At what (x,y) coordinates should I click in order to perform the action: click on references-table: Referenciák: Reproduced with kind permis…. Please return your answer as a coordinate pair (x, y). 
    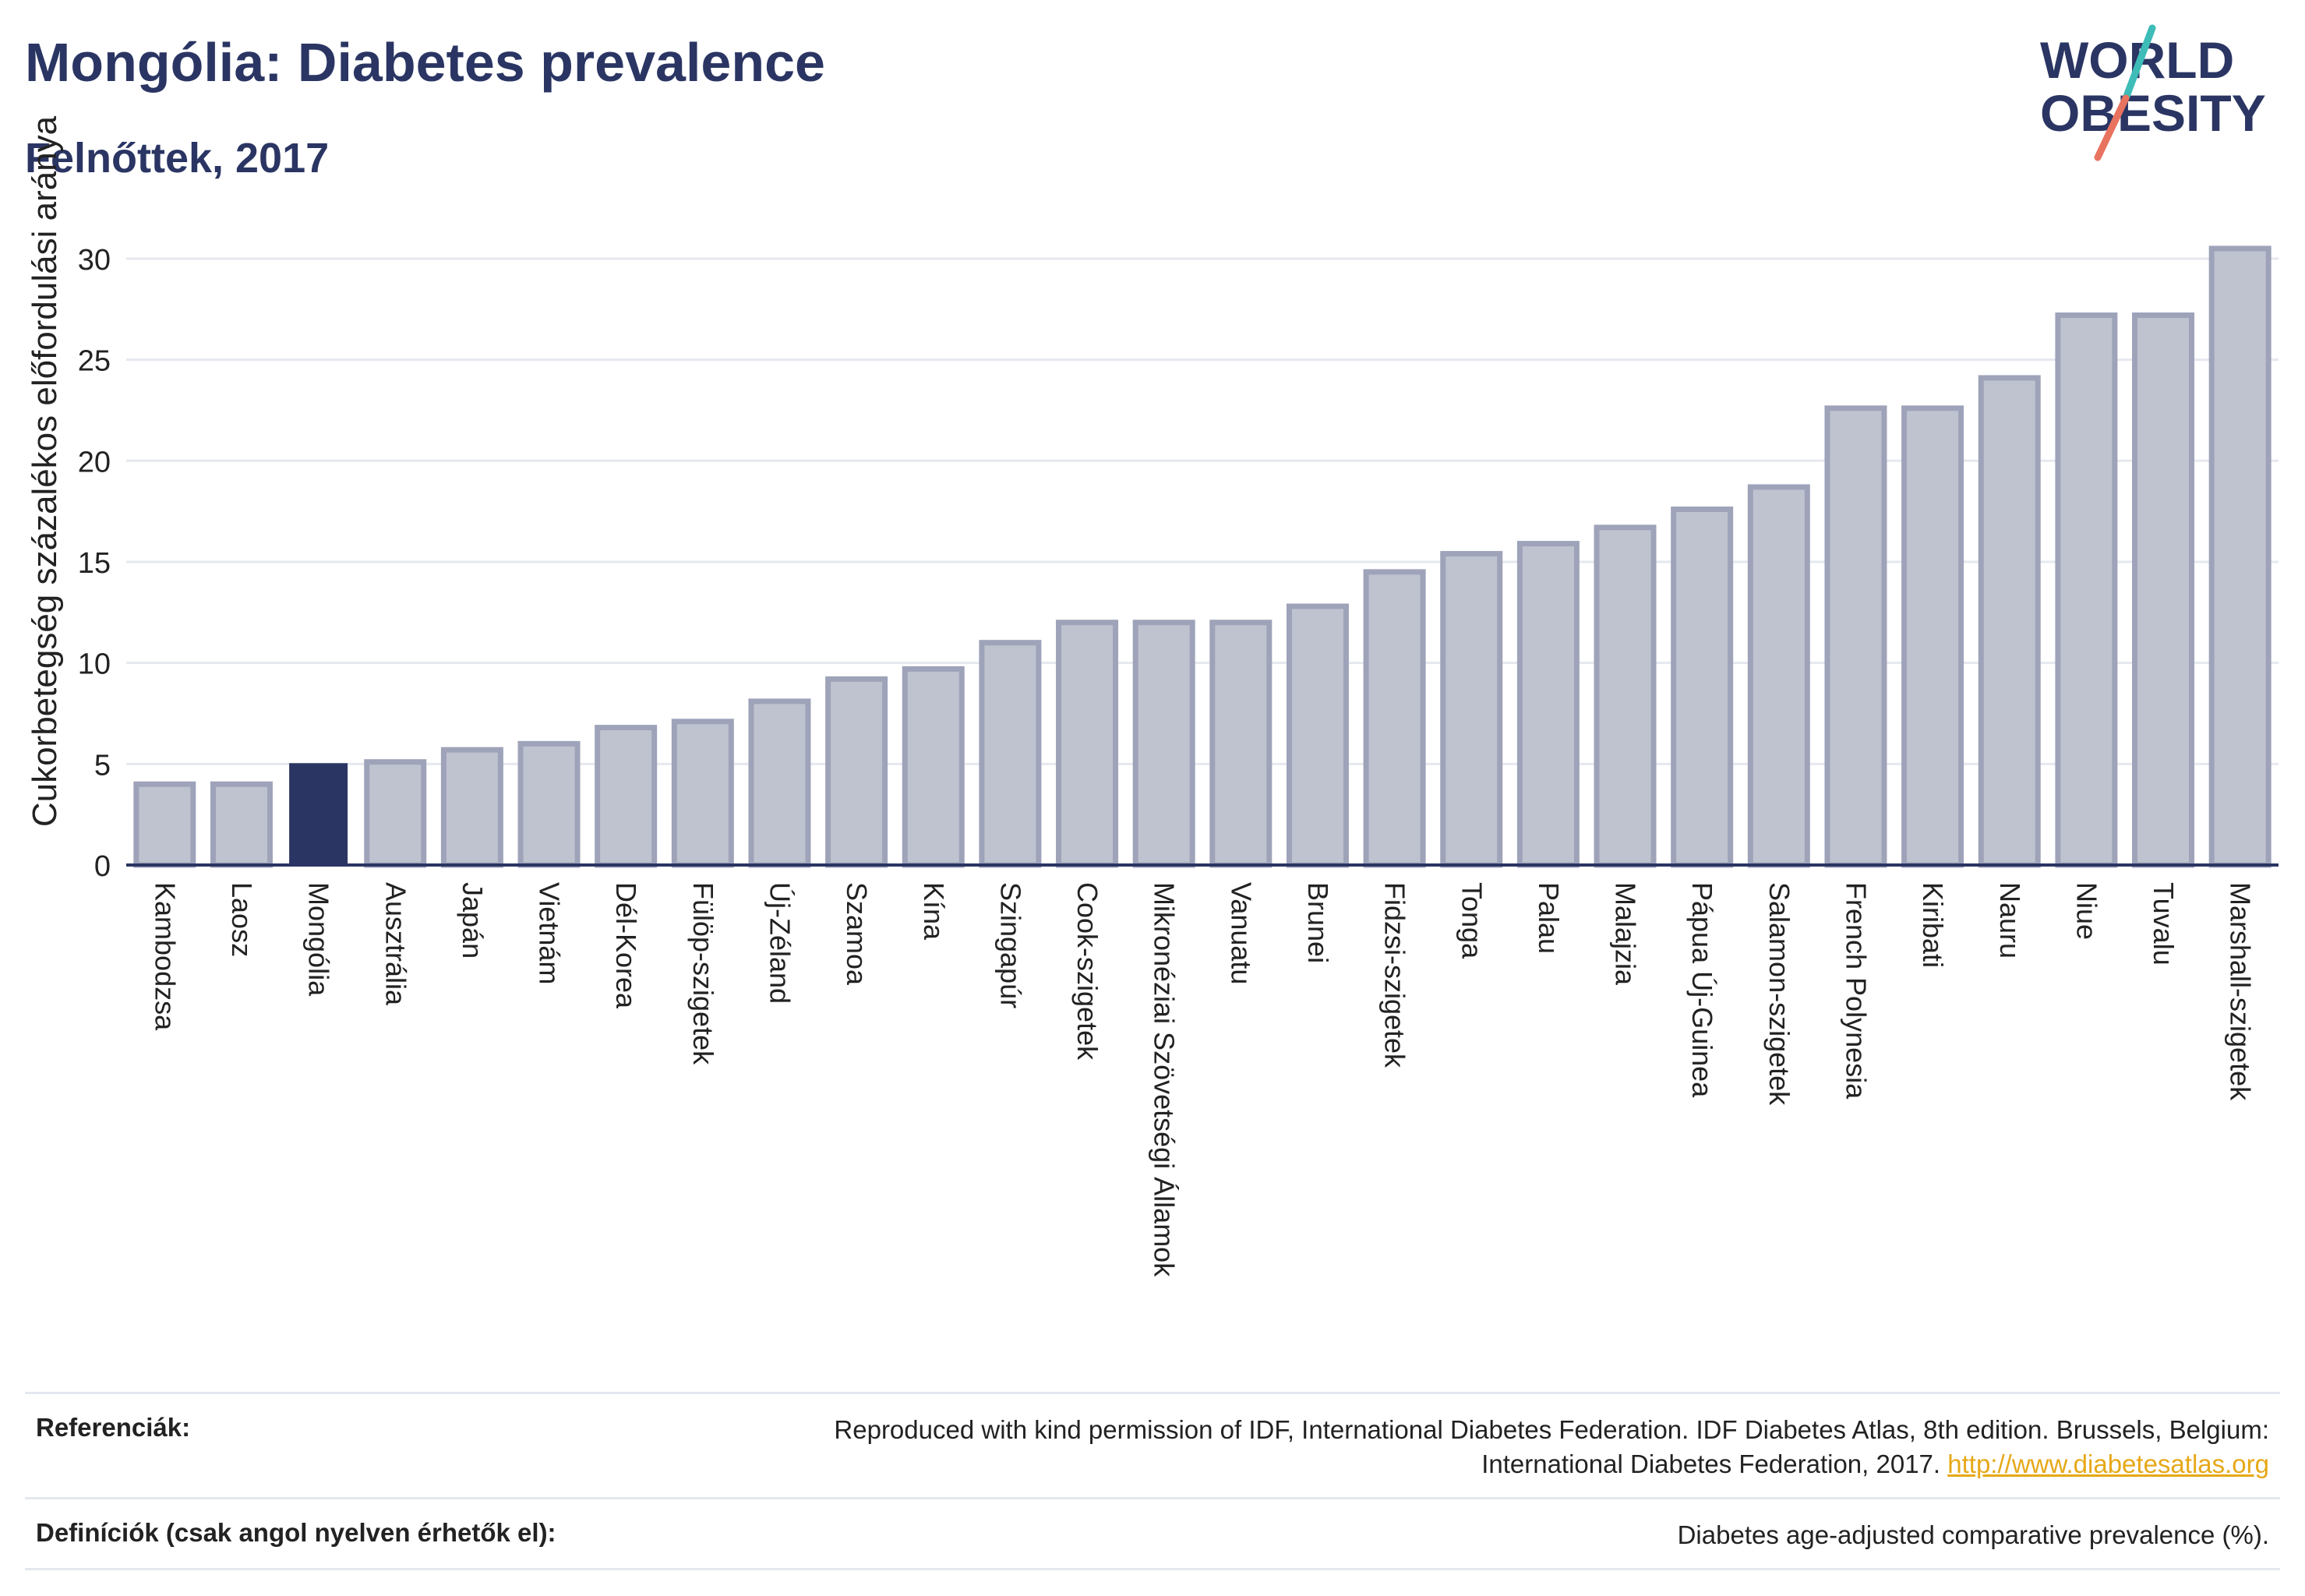
    Looking at the image, I should click on (1152, 1481).